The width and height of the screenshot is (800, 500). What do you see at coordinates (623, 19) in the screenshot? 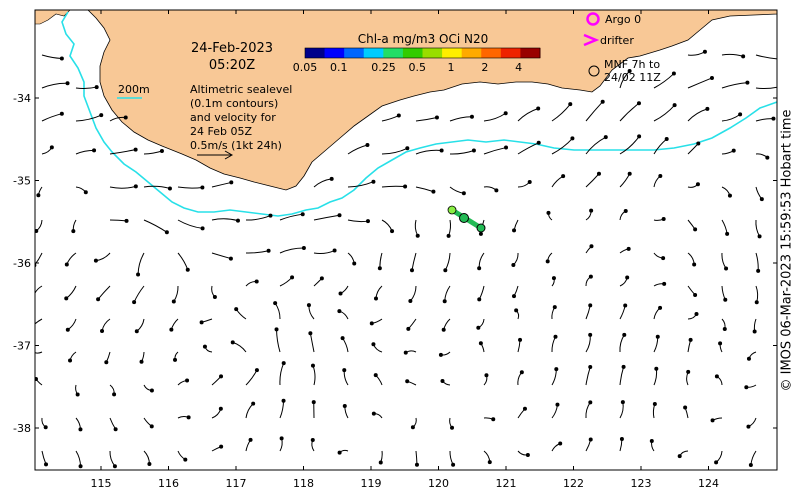
I see `argo-label: Argo 0` at bounding box center [623, 19].